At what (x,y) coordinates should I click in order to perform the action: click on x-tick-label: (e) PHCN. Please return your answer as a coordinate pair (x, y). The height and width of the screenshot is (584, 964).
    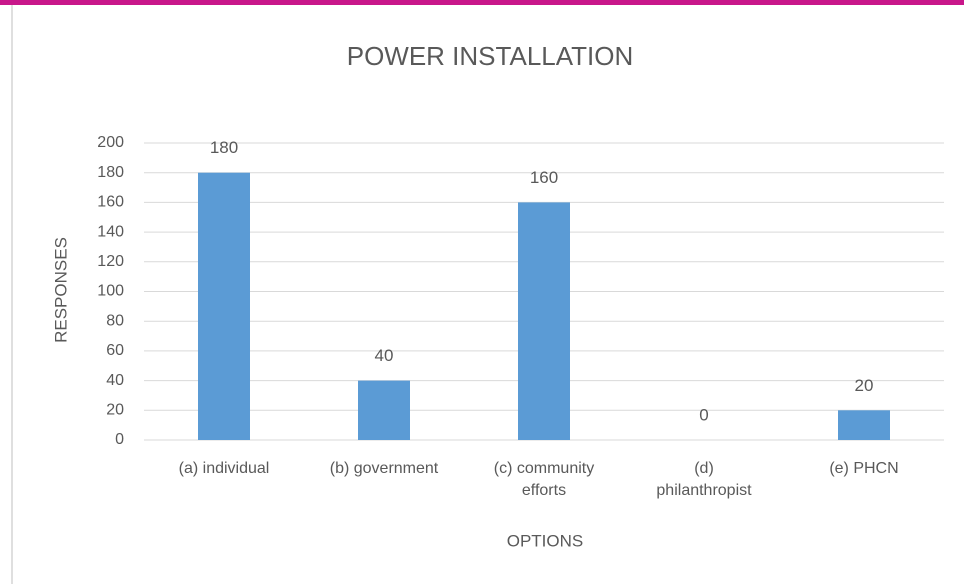
    Looking at the image, I should click on (864, 468).